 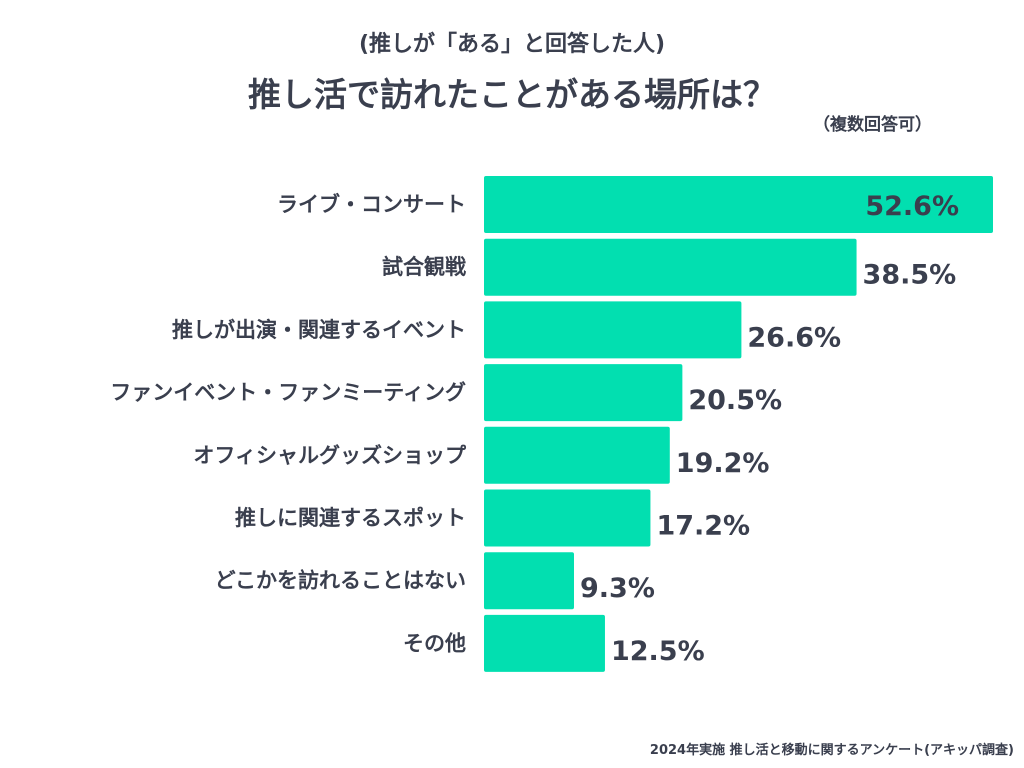 What do you see at coordinates (288, 393) in the screenshot?
I see `category-label-3: ファンイベント・ファンミーティング` at bounding box center [288, 393].